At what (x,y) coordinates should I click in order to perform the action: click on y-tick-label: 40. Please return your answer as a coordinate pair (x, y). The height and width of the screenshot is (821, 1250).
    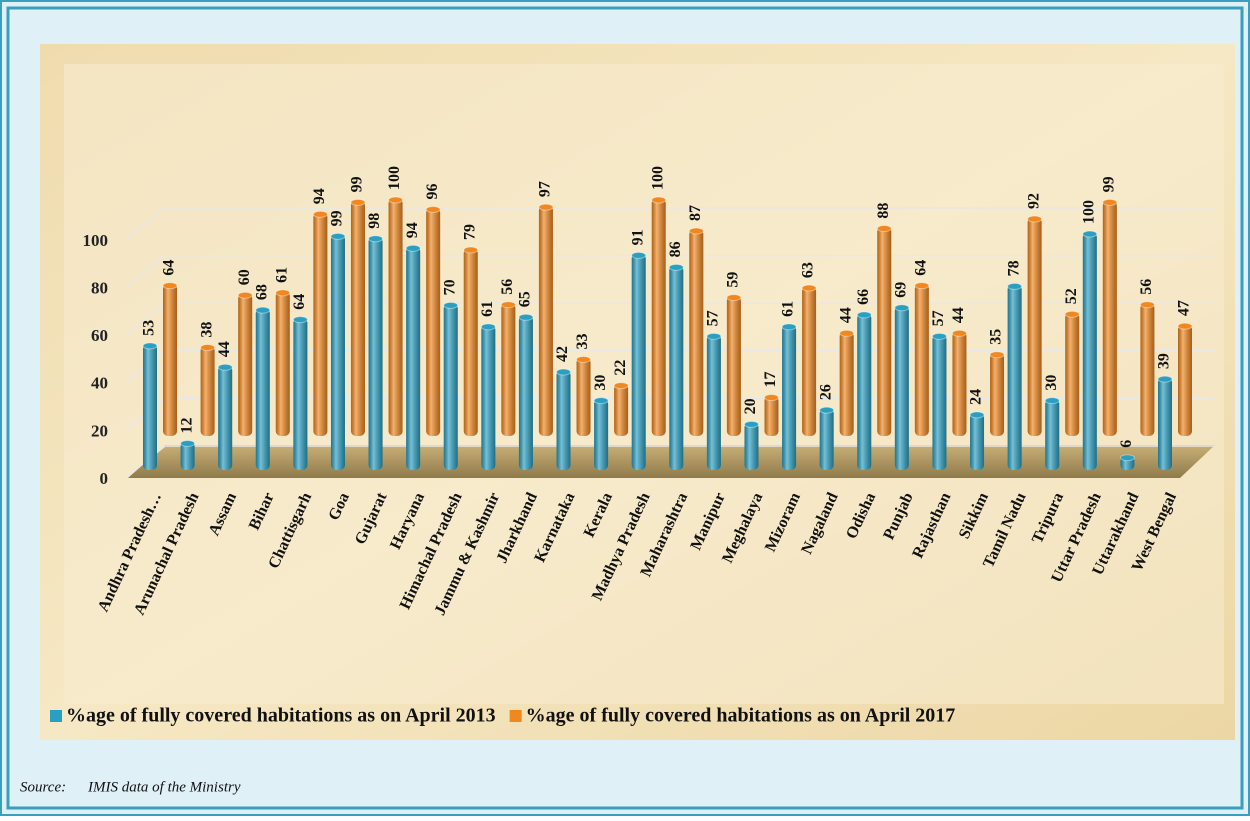
    Looking at the image, I should click on (99, 383).